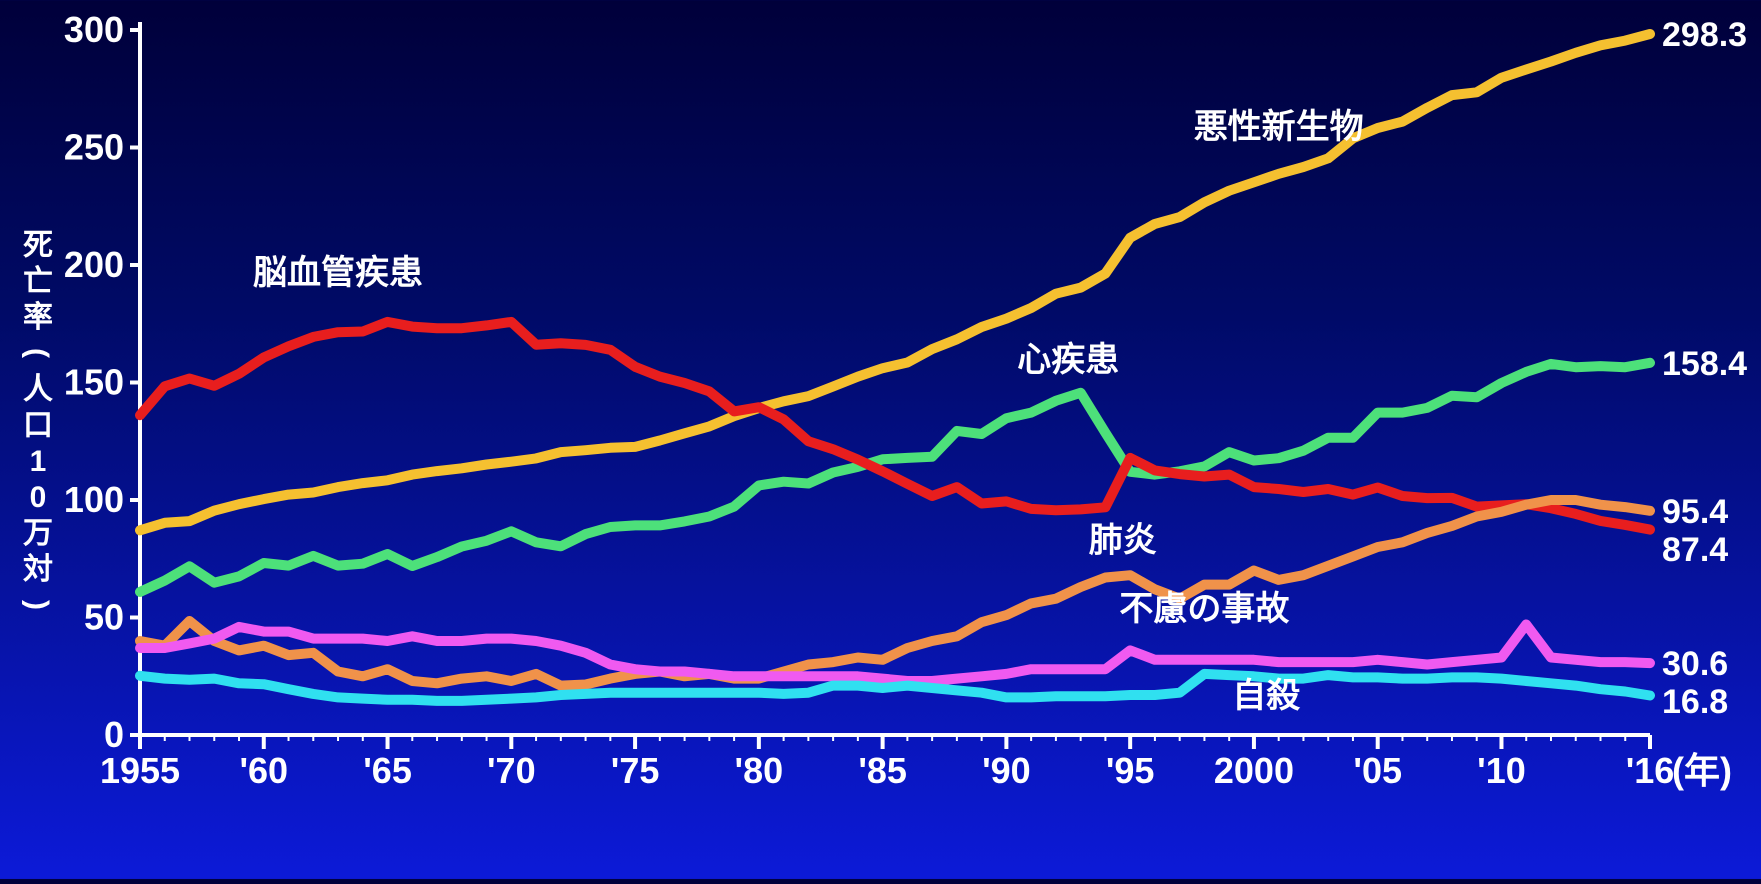  Describe the element at coordinates (759, 770) in the screenshot. I see `x-tick-label: '80` at that location.